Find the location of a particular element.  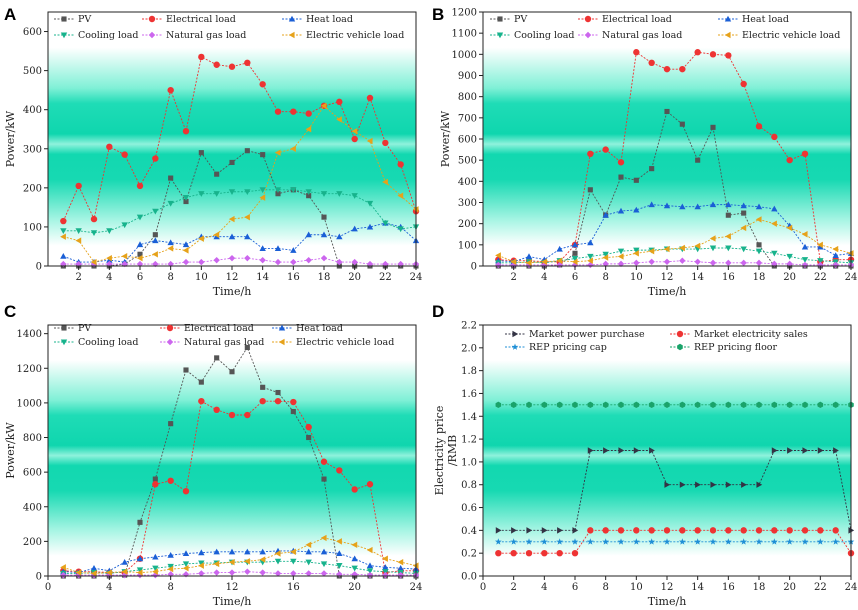

y-tick-label: 1000 is located at coordinates (464, 55).